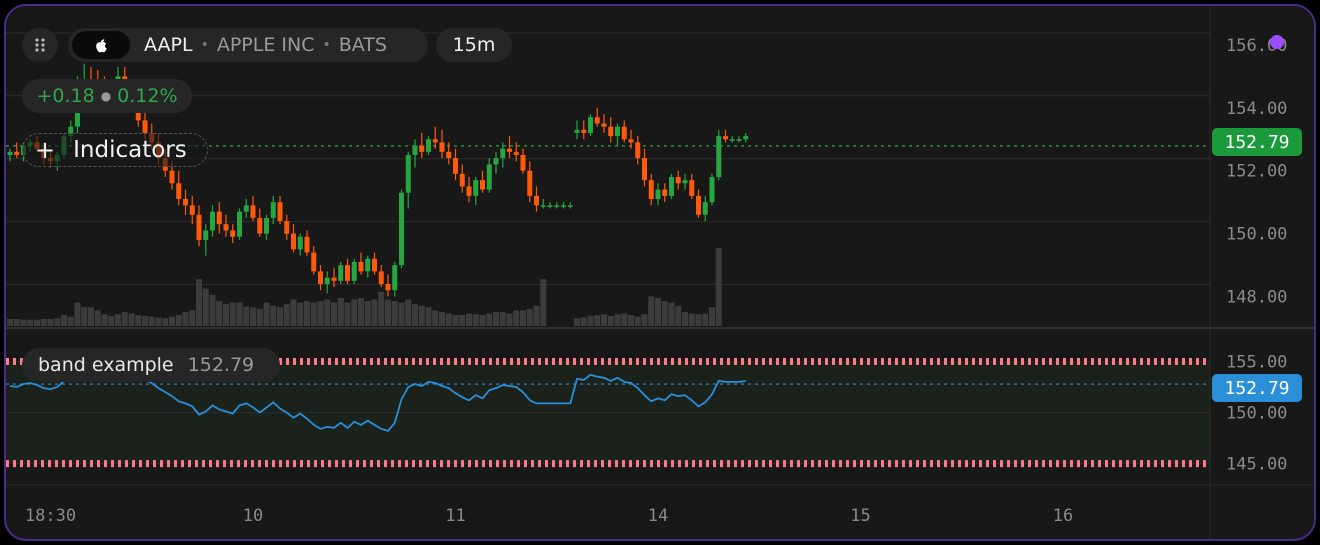 Image resolution: width=1320 pixels, height=545 pixels. I want to click on indicators-label: Indicators, so click(130, 150).